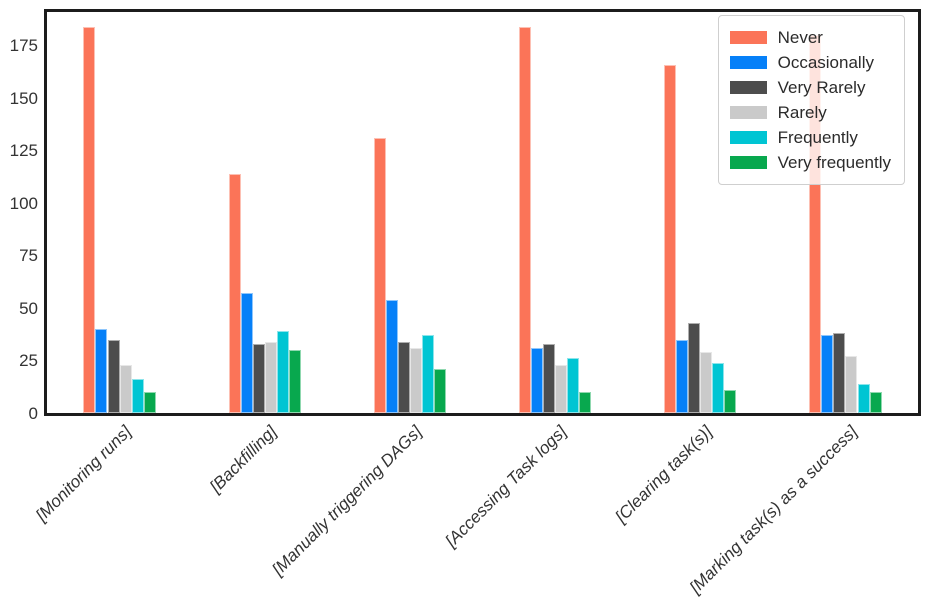 The height and width of the screenshot is (614, 929). Describe the element at coordinates (84, 473) in the screenshot. I see `x-tick-label-1: [Monitoring runs]` at that location.